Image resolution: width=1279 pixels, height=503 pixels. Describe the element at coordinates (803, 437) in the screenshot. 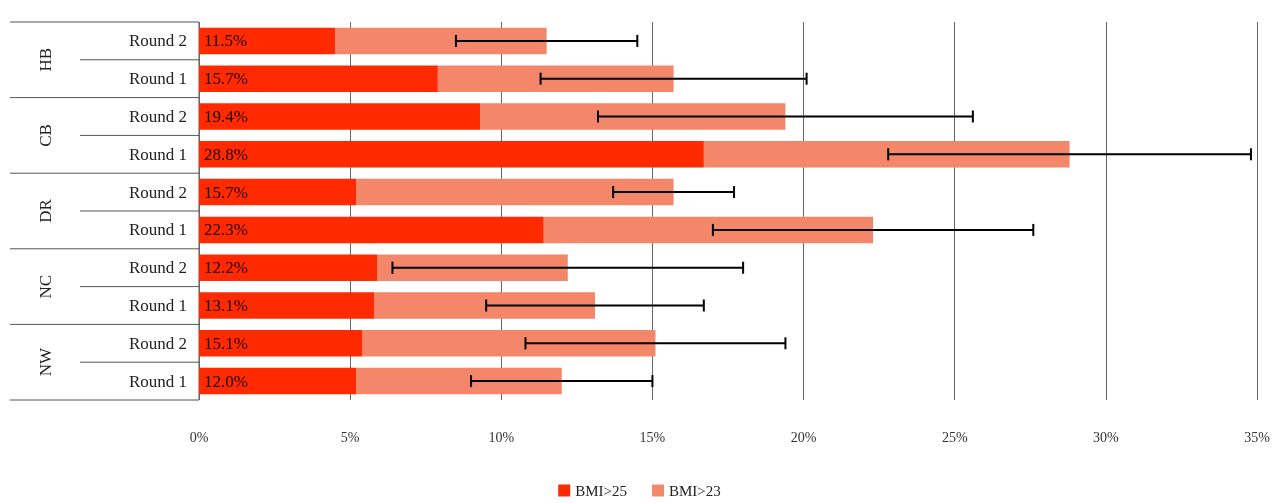

I see `x-tick-label: 20%` at that location.